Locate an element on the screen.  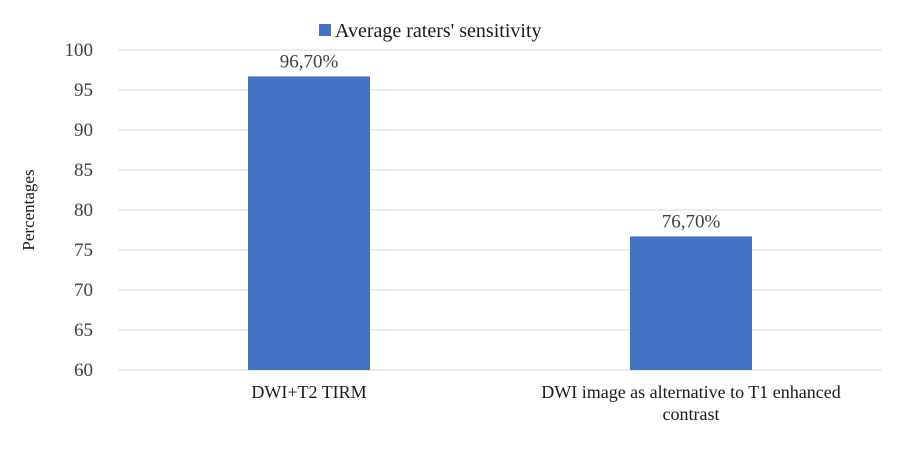
y-tick-label: 95 is located at coordinates (83, 90).